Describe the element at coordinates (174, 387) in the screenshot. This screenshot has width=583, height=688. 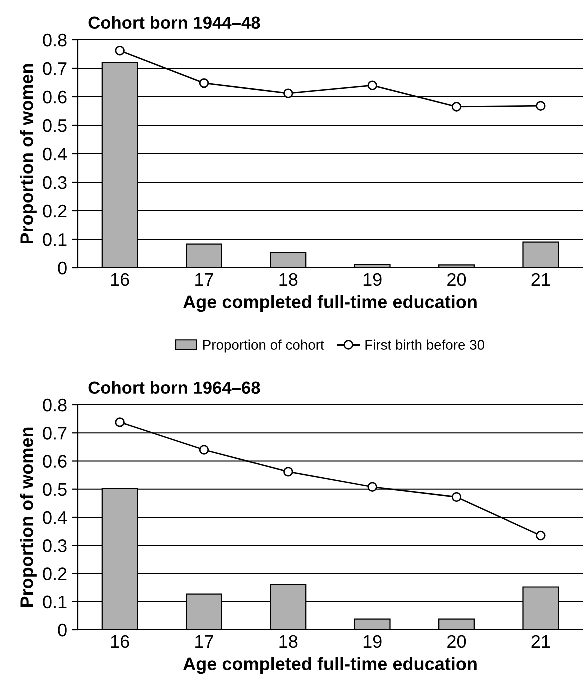
I see `chart-title: Cohort born 1964–68` at that location.